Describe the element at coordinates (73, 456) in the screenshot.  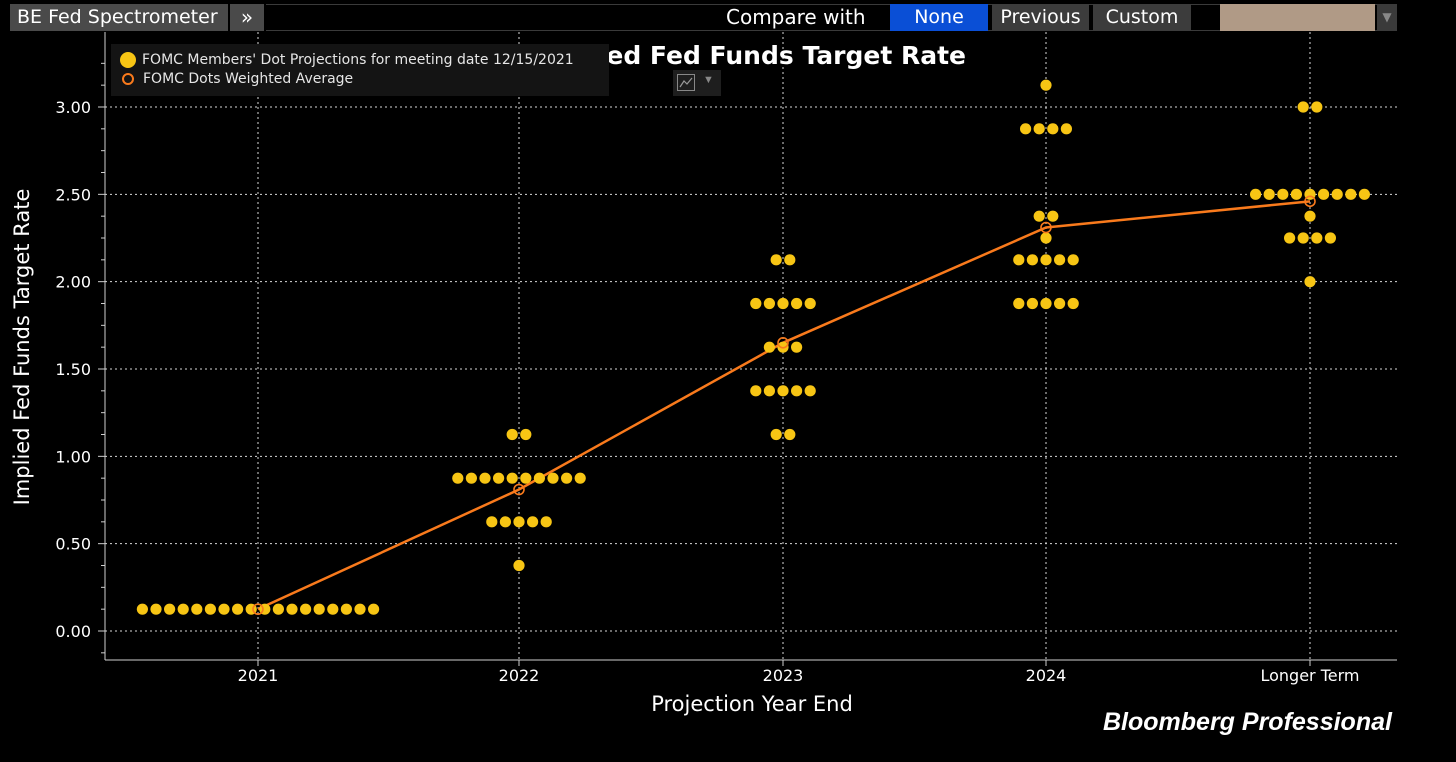
I see `y-tick-label: 1.00` at that location.